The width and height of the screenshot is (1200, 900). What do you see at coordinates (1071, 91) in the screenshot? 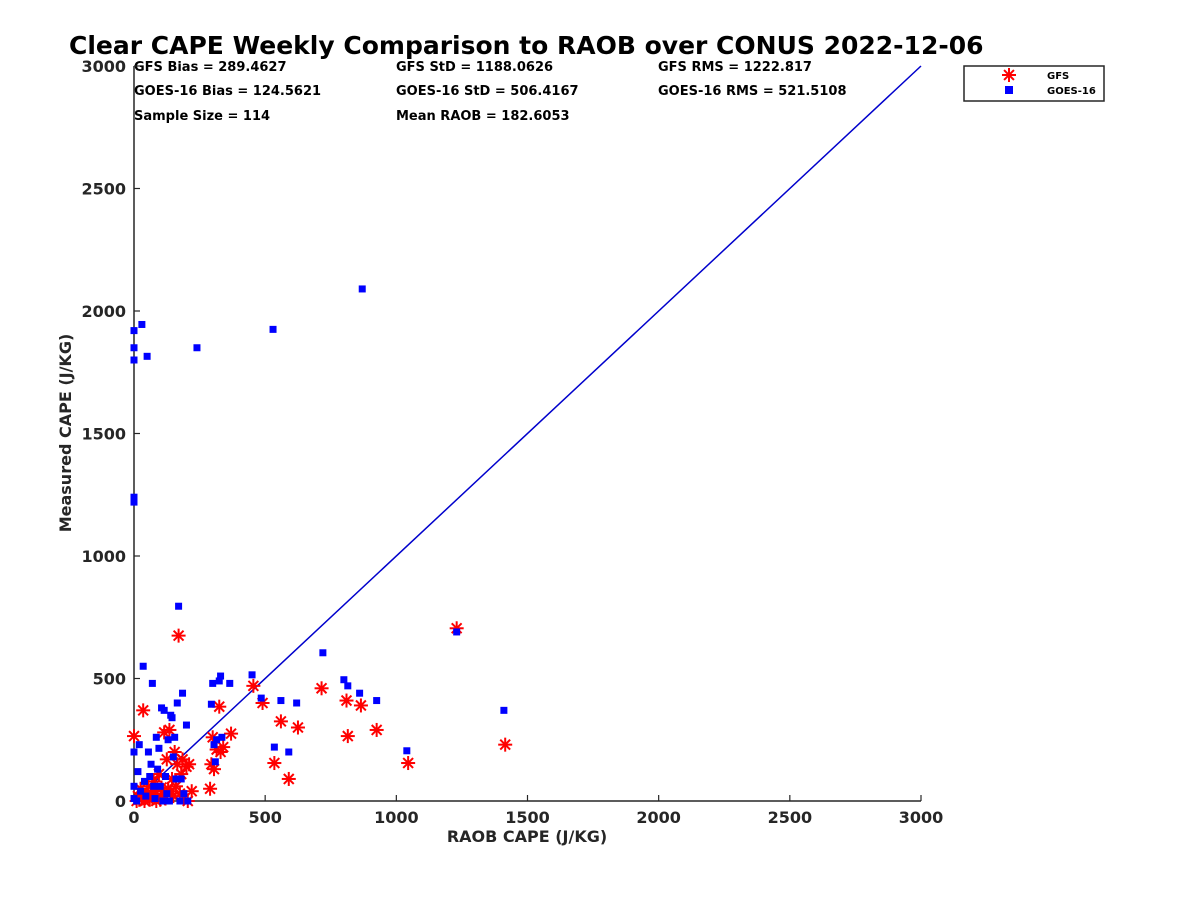
I see `legend-goes16-label: GOES-16` at bounding box center [1071, 91].